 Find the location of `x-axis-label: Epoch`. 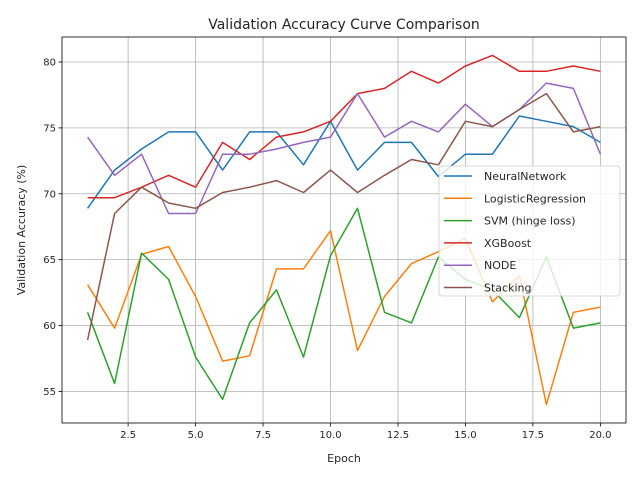

x-axis-label: Epoch is located at coordinates (344, 458).